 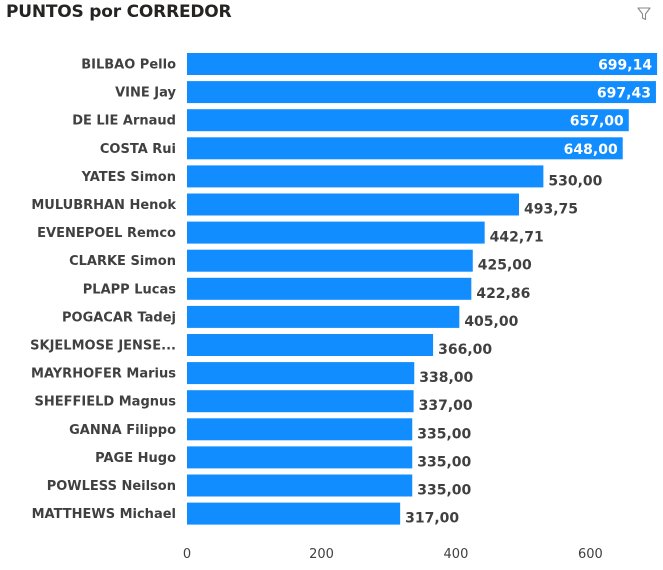 I want to click on category-label: POWLESS Neilson, so click(x=111, y=486).